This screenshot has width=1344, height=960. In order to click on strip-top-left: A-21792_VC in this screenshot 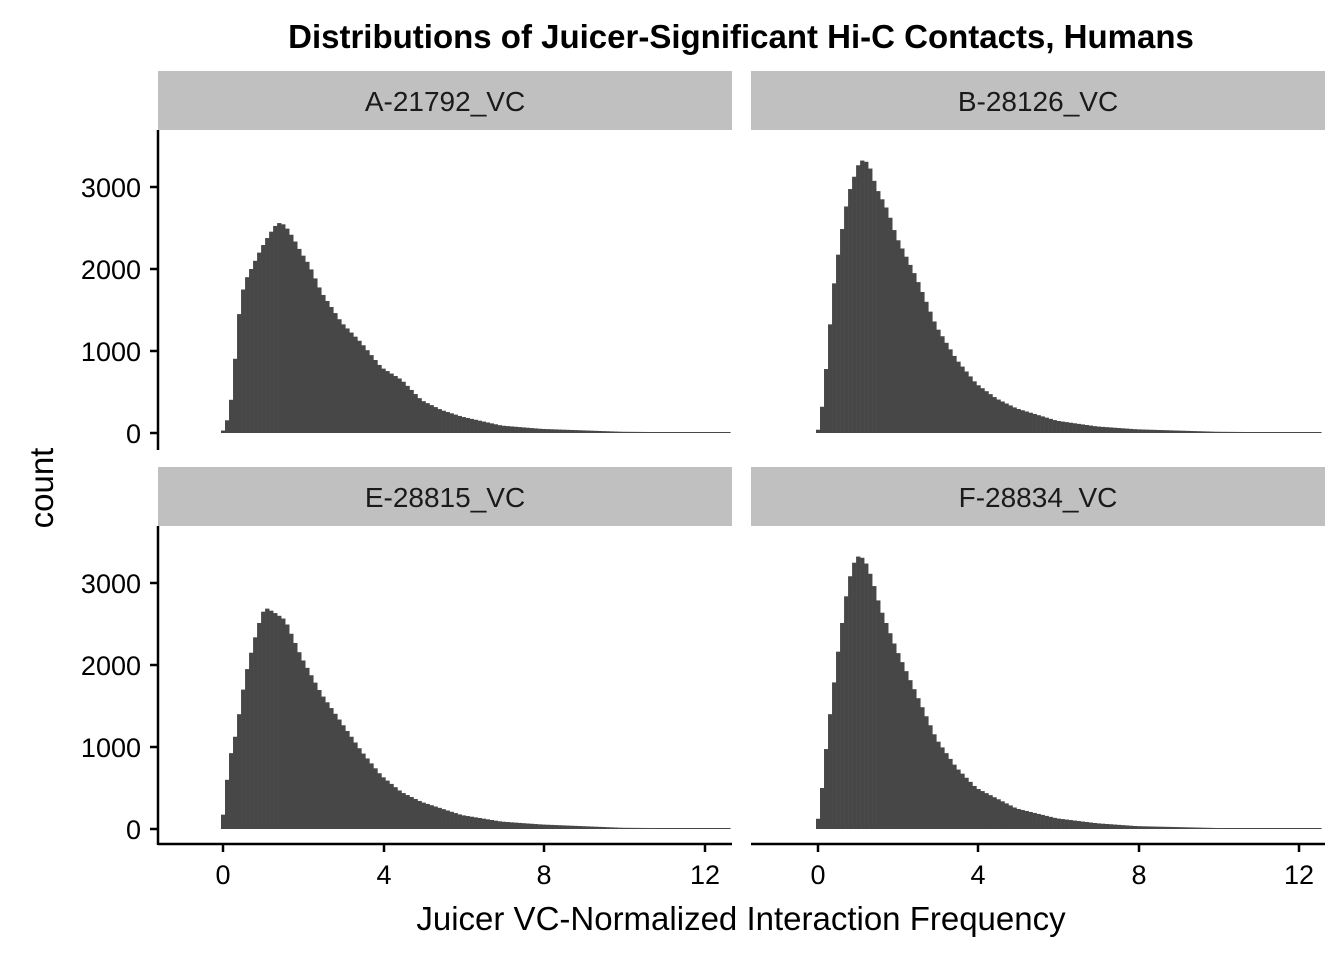, I will do `click(445, 100)`.